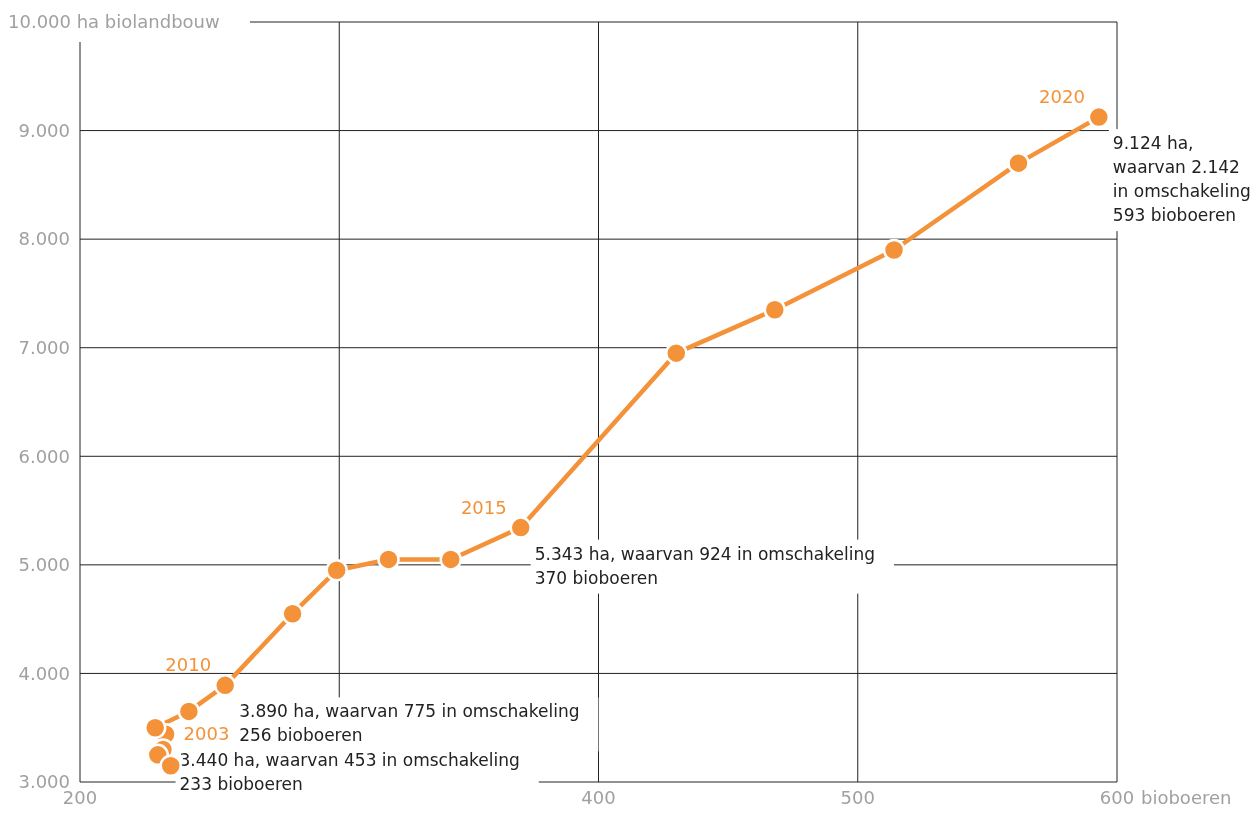 The width and height of the screenshot is (1253, 827). Describe the element at coordinates (44, 348) in the screenshot. I see `y-tick-label: 7.000` at that location.